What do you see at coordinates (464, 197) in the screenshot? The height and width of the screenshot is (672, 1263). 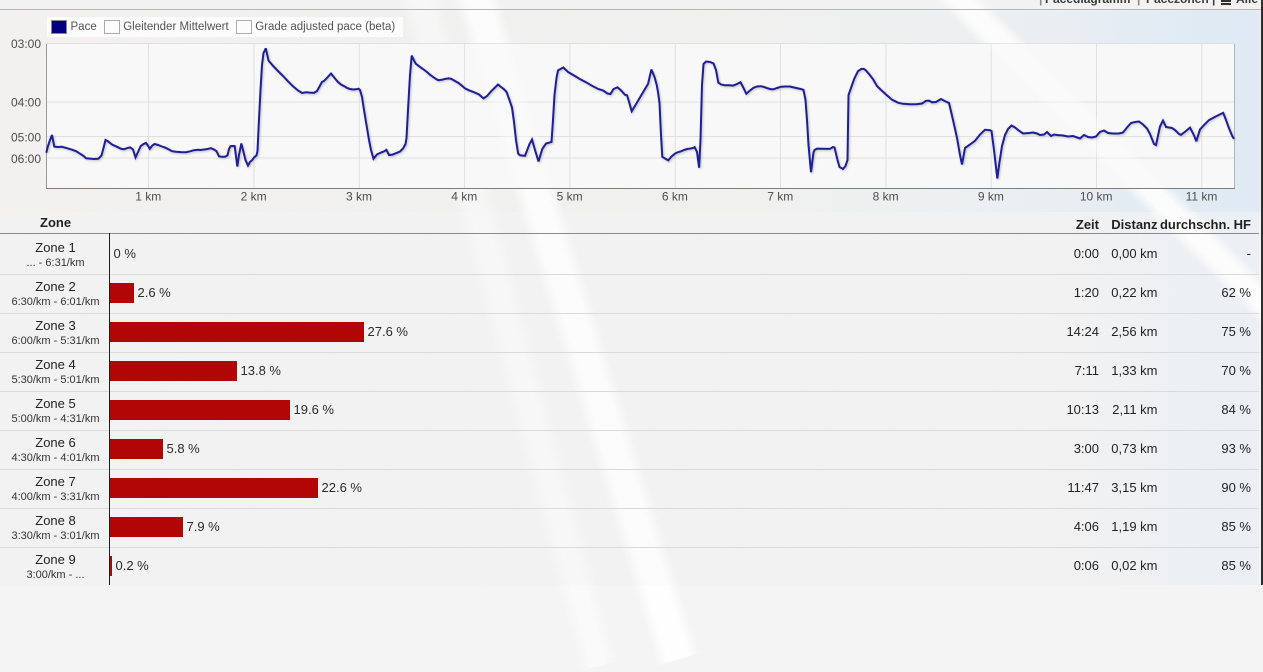 I see `svg-text: 4 km` at bounding box center [464, 197].